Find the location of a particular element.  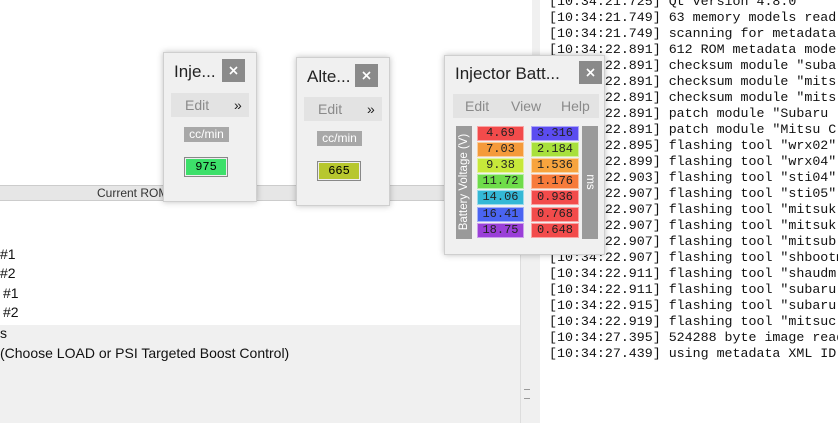

axis-bar: Battery Voltage (V) is located at coordinates (464, 182).